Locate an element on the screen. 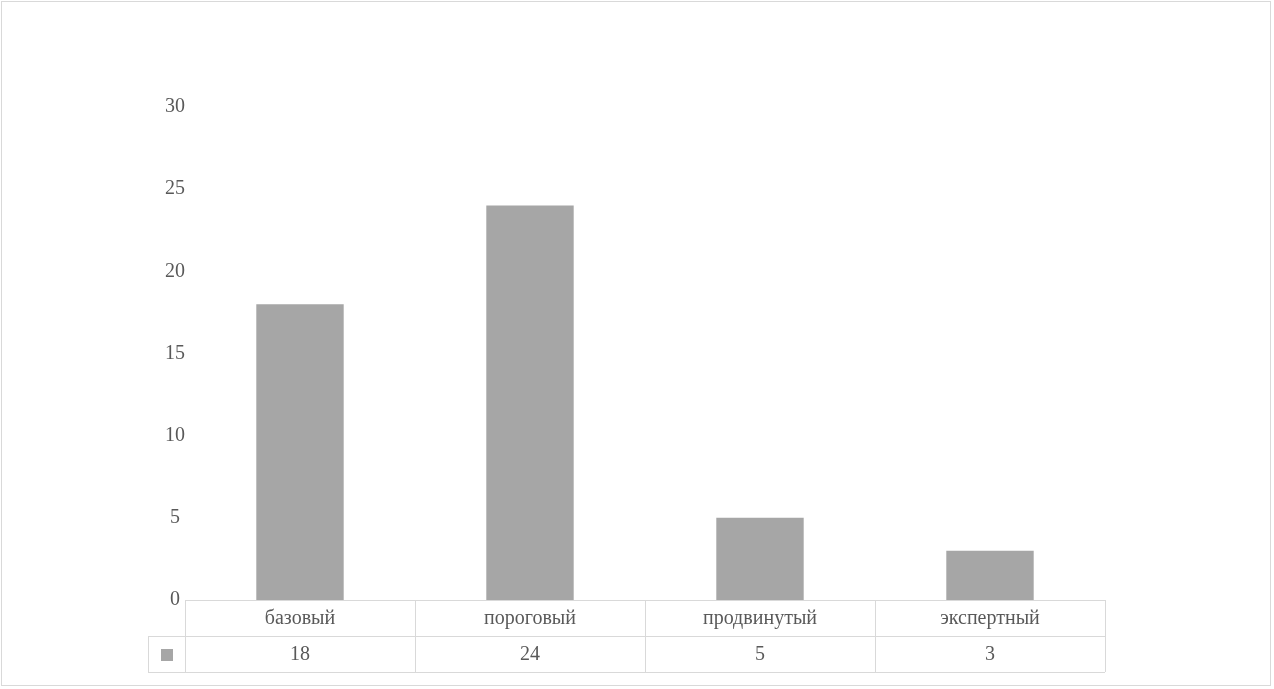 Image resolution: width=1274 pixels, height=689 pixels. data-label: 24 is located at coordinates (530, 653).